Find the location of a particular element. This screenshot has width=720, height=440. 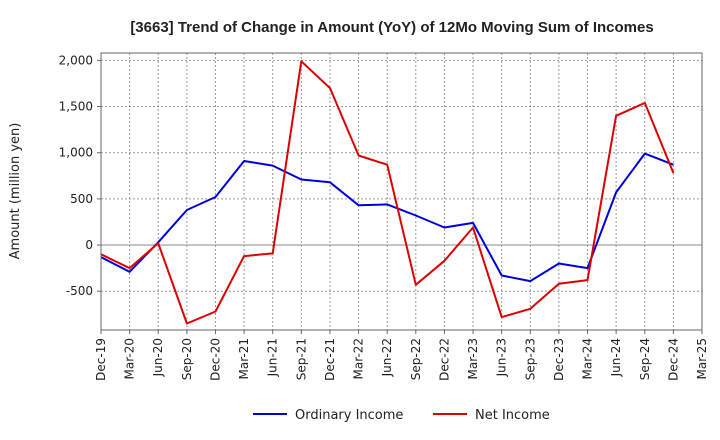

x-tick-label: Dec-24 is located at coordinates (673, 359).